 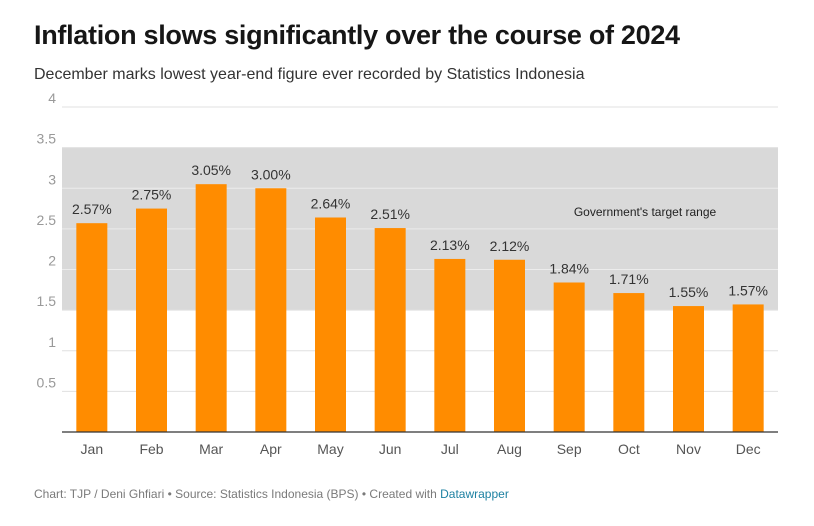 What do you see at coordinates (569, 449) in the screenshot?
I see `x-tick-label: Sep` at bounding box center [569, 449].